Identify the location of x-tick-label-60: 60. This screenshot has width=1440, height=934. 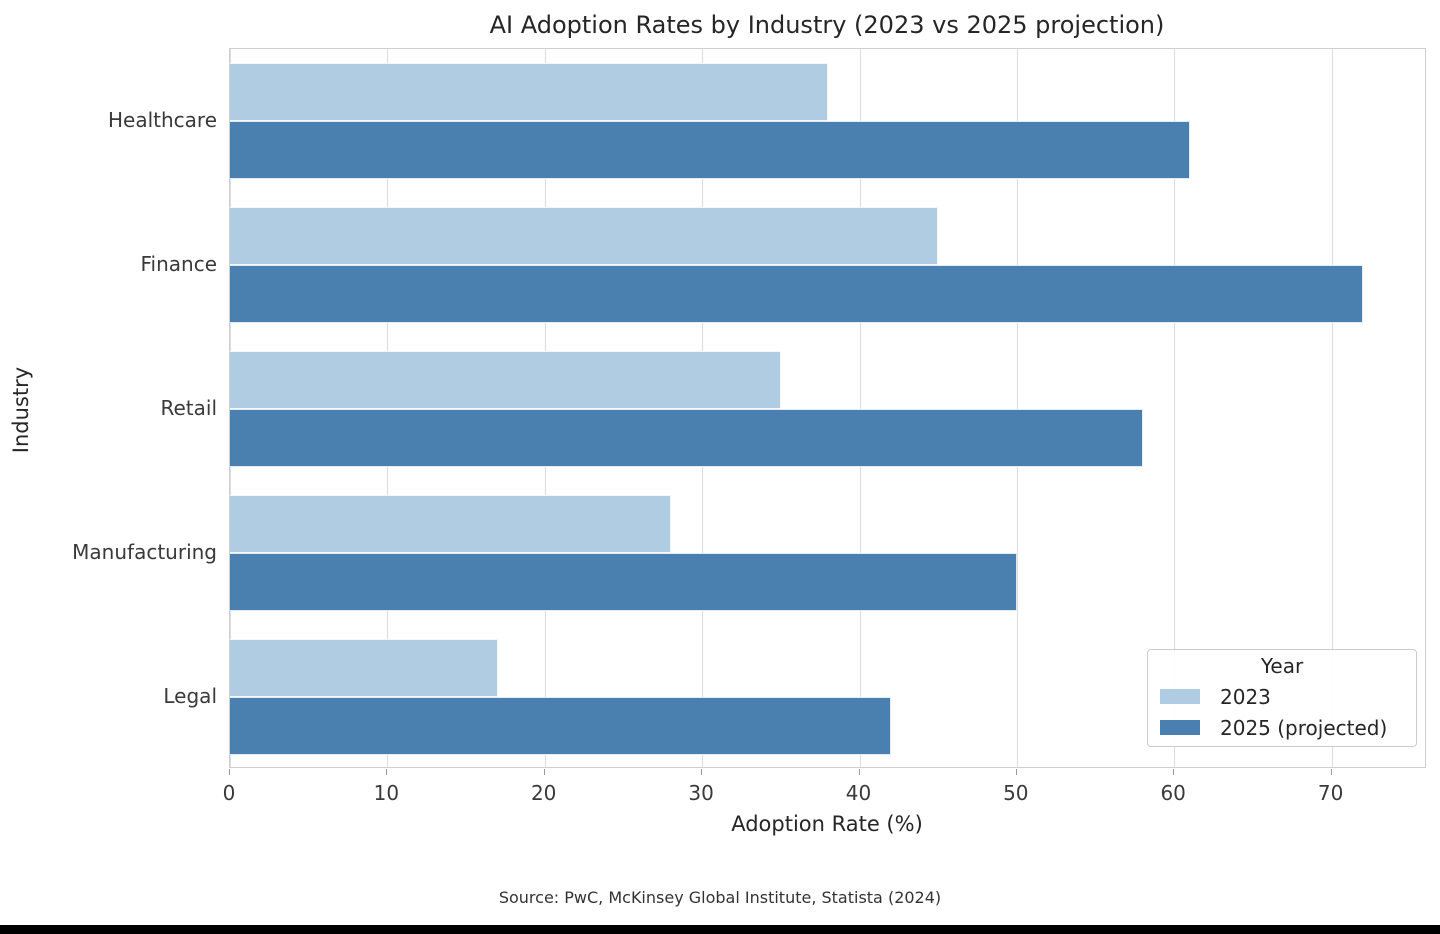
(1173, 793).